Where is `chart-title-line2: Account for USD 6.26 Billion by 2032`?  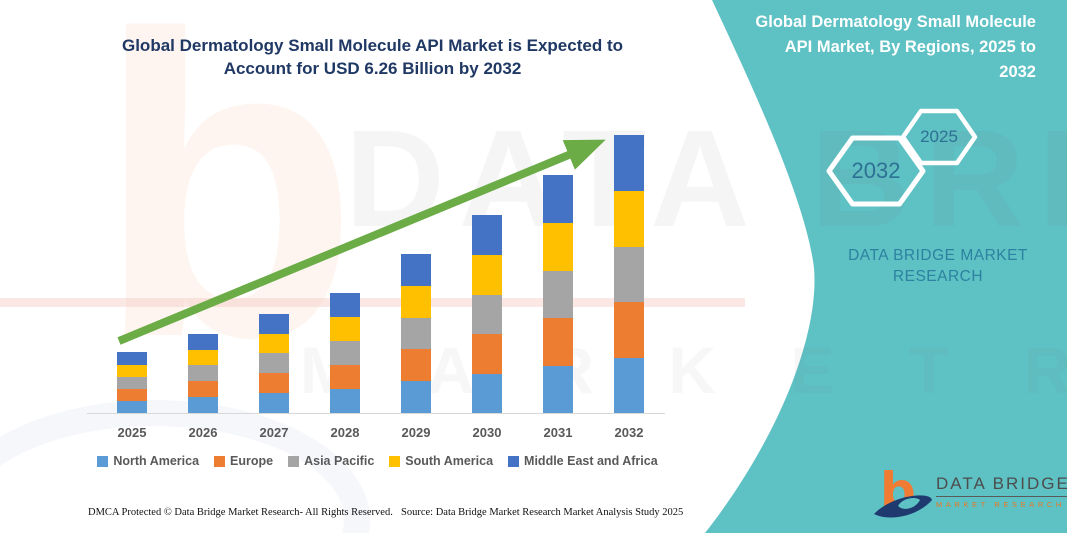 chart-title-line2: Account for USD 6.26 Billion by 2032 is located at coordinates (372, 68).